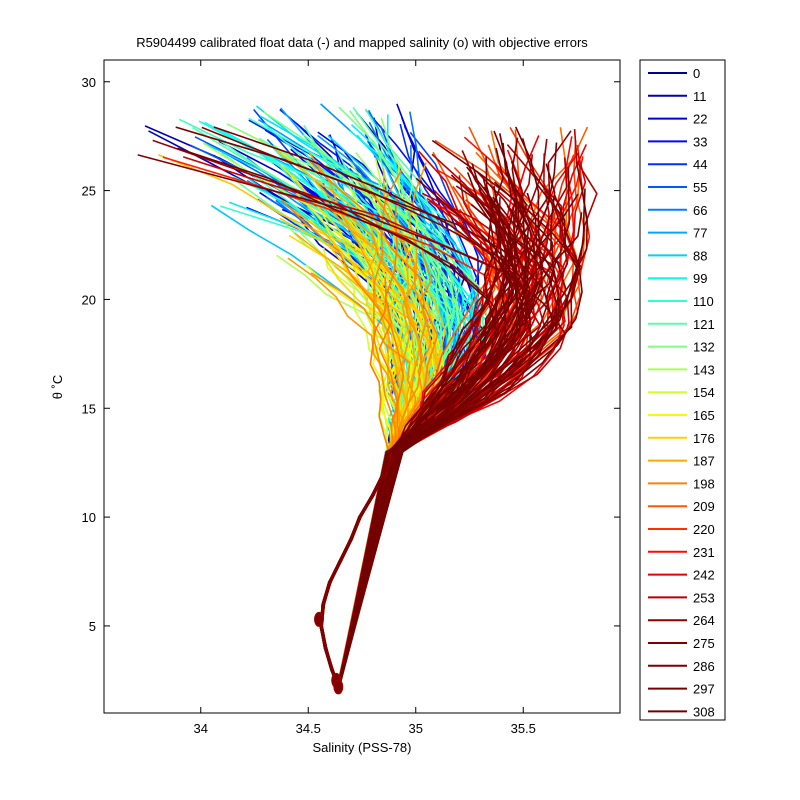  I want to click on legend-label: 11, so click(700, 96).